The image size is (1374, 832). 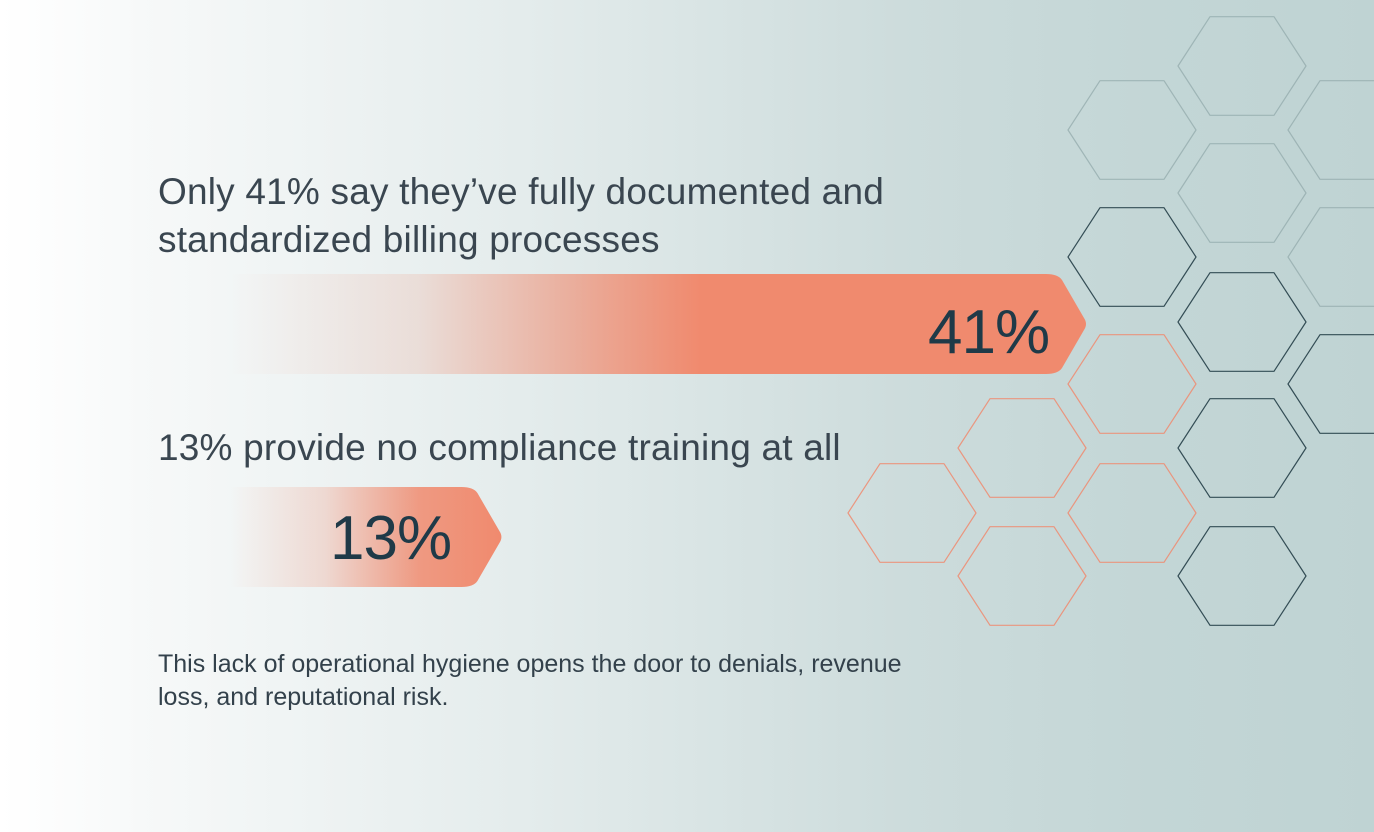 What do you see at coordinates (391, 538) in the screenshot?
I see `bar-value-label-2: 13%` at bounding box center [391, 538].